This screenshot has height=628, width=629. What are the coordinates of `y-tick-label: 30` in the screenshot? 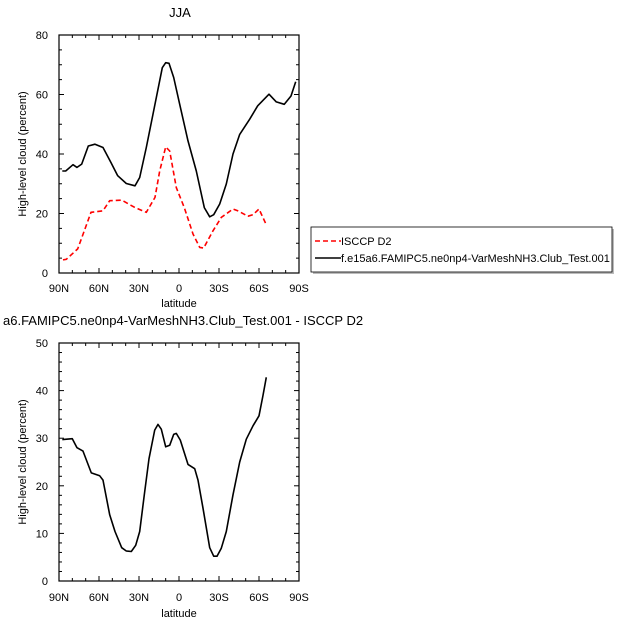 It's located at (42, 439).